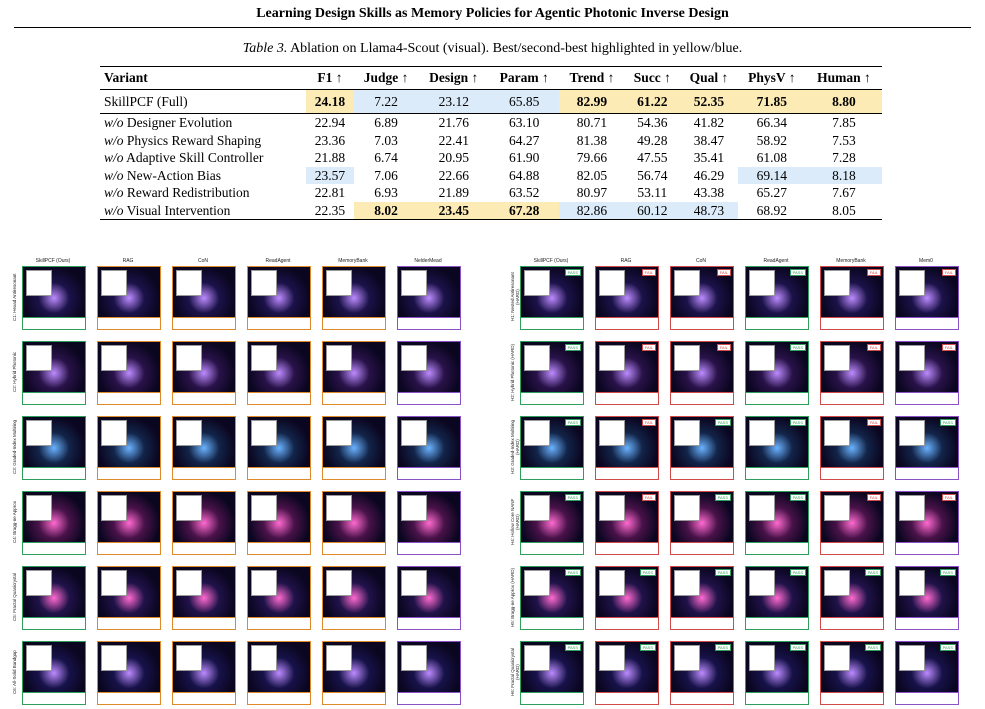 The height and width of the screenshot is (709, 985). I want to click on figure-row-label: C5: Fractal Quasicrystal, so click(14, 597).